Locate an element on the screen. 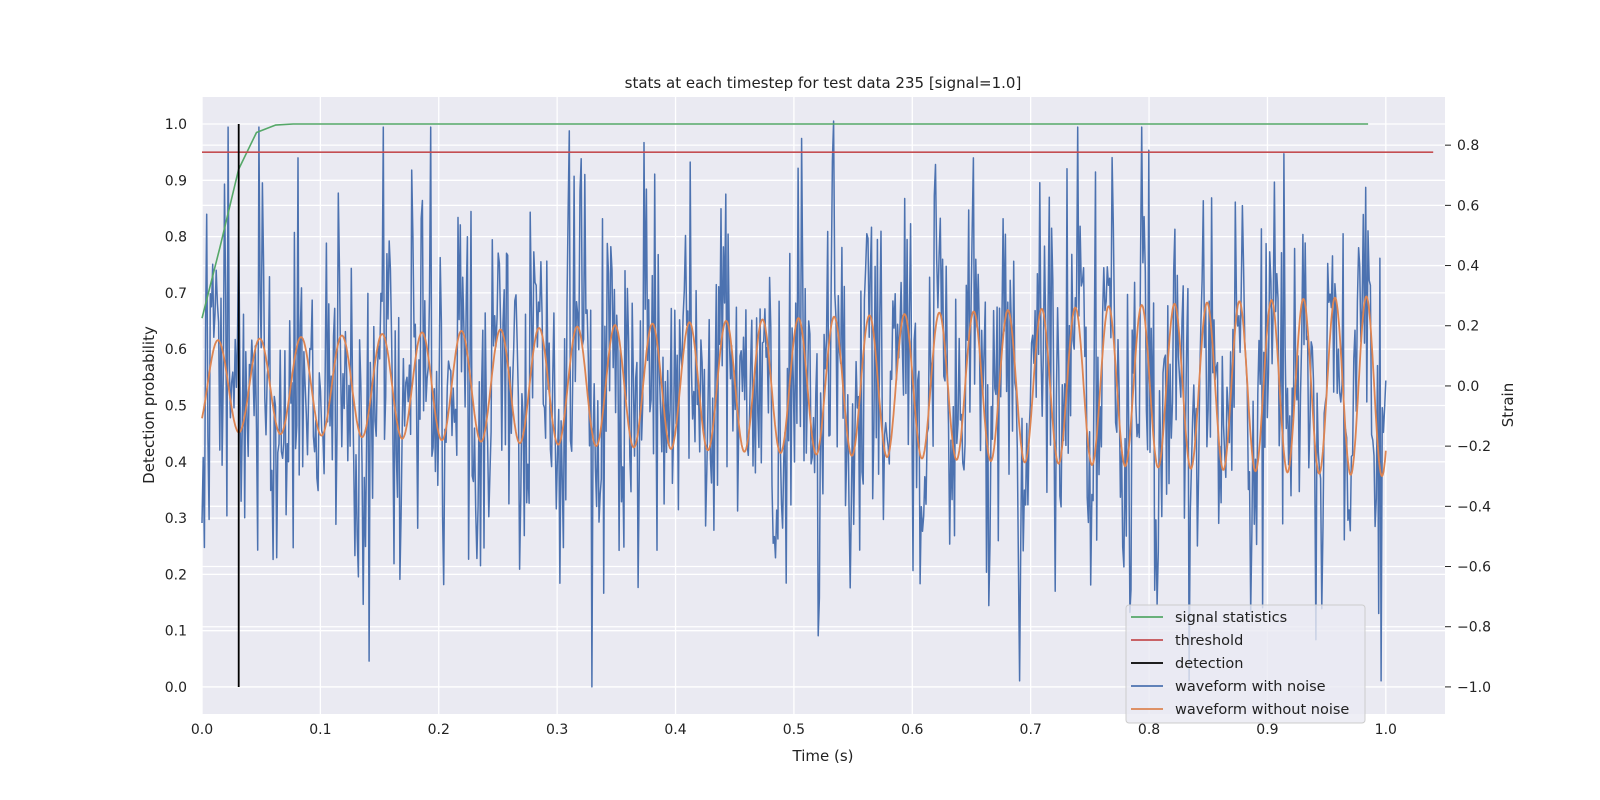 This screenshot has height=800, width=1600. y2-tick-label: −0.2 is located at coordinates (1474, 447).